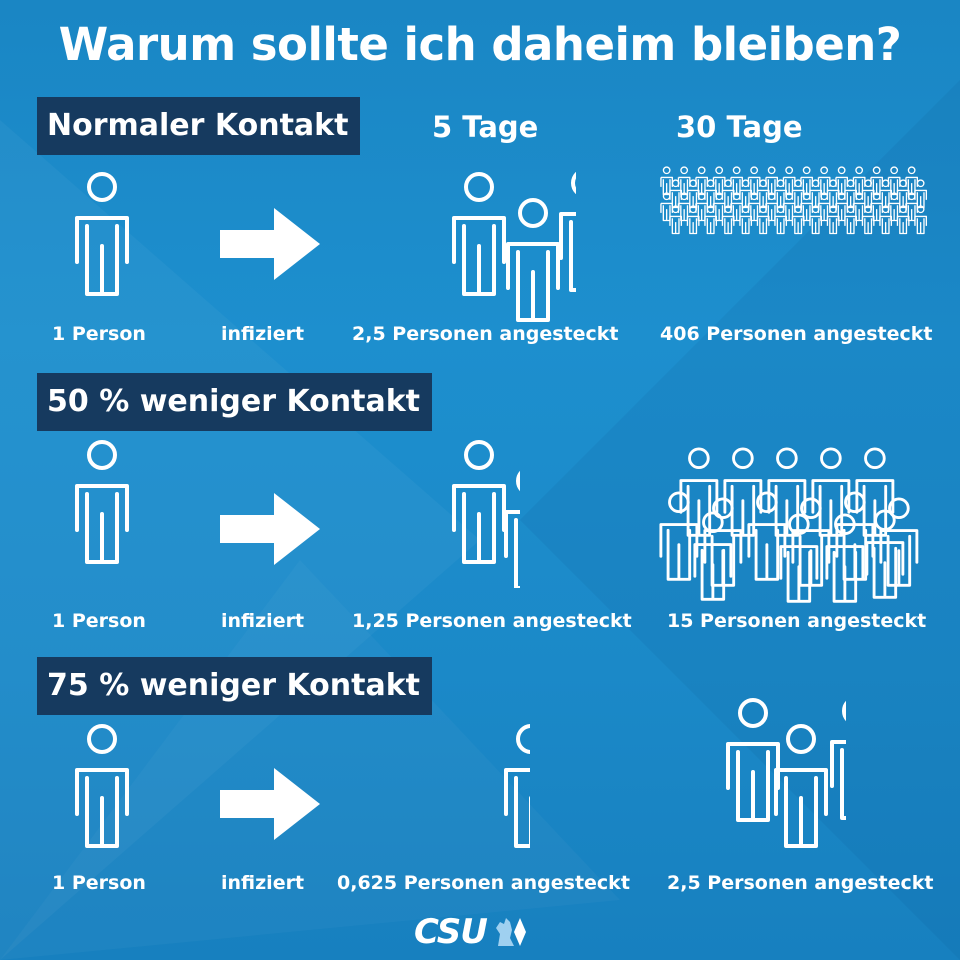 Image resolution: width=960 pixels, height=960 pixels. Describe the element at coordinates (492, 621) in the screenshot. I see `caption-day5: 1,25 Personen angesteckt` at that location.